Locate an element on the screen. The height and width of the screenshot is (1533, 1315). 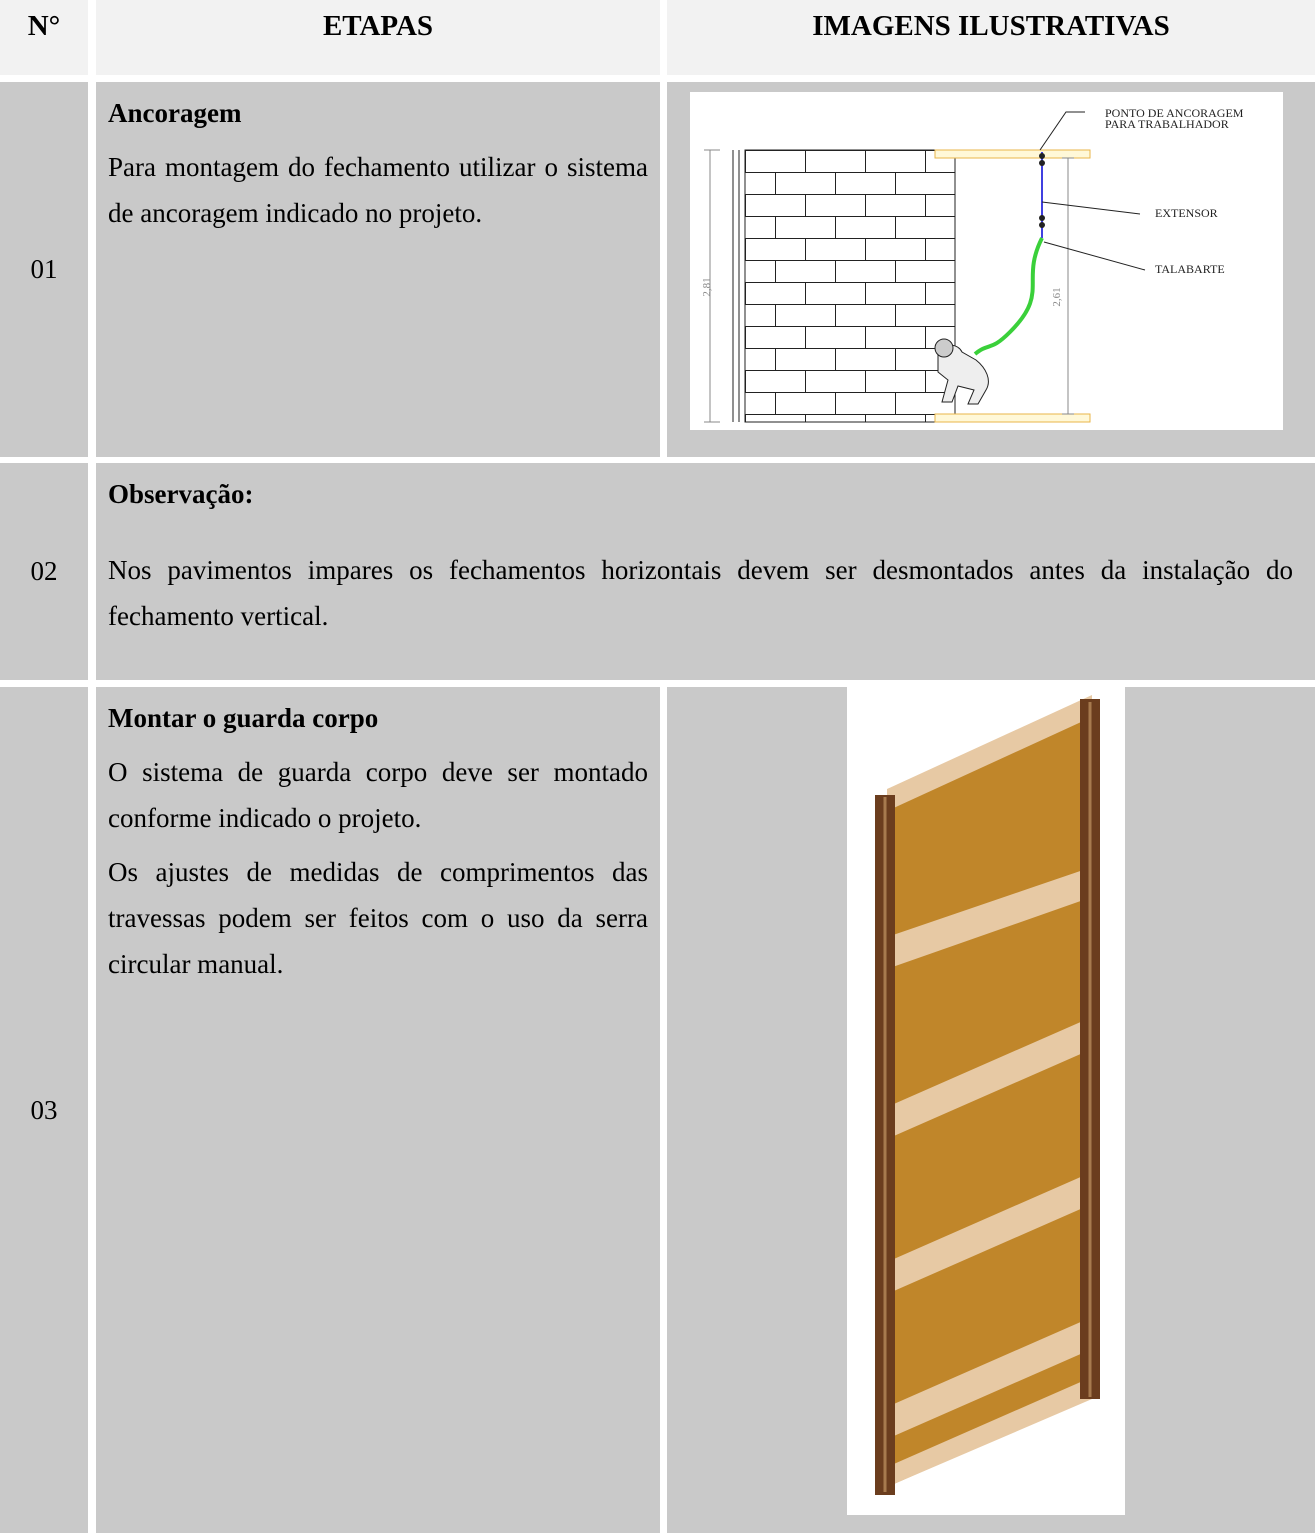
row-title: Observação: is located at coordinates (181, 494).